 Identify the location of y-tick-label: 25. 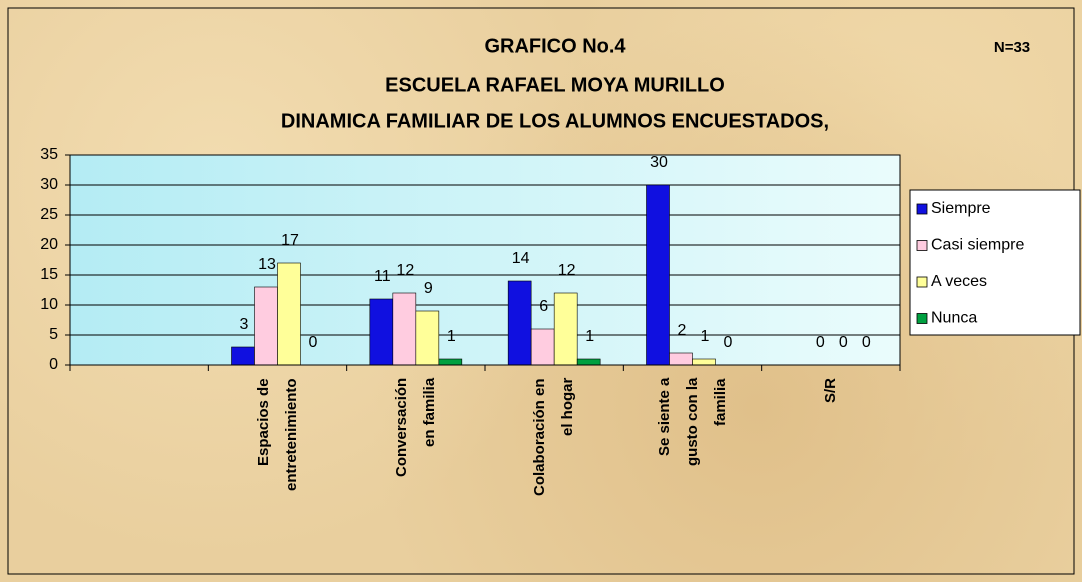
(49, 214).